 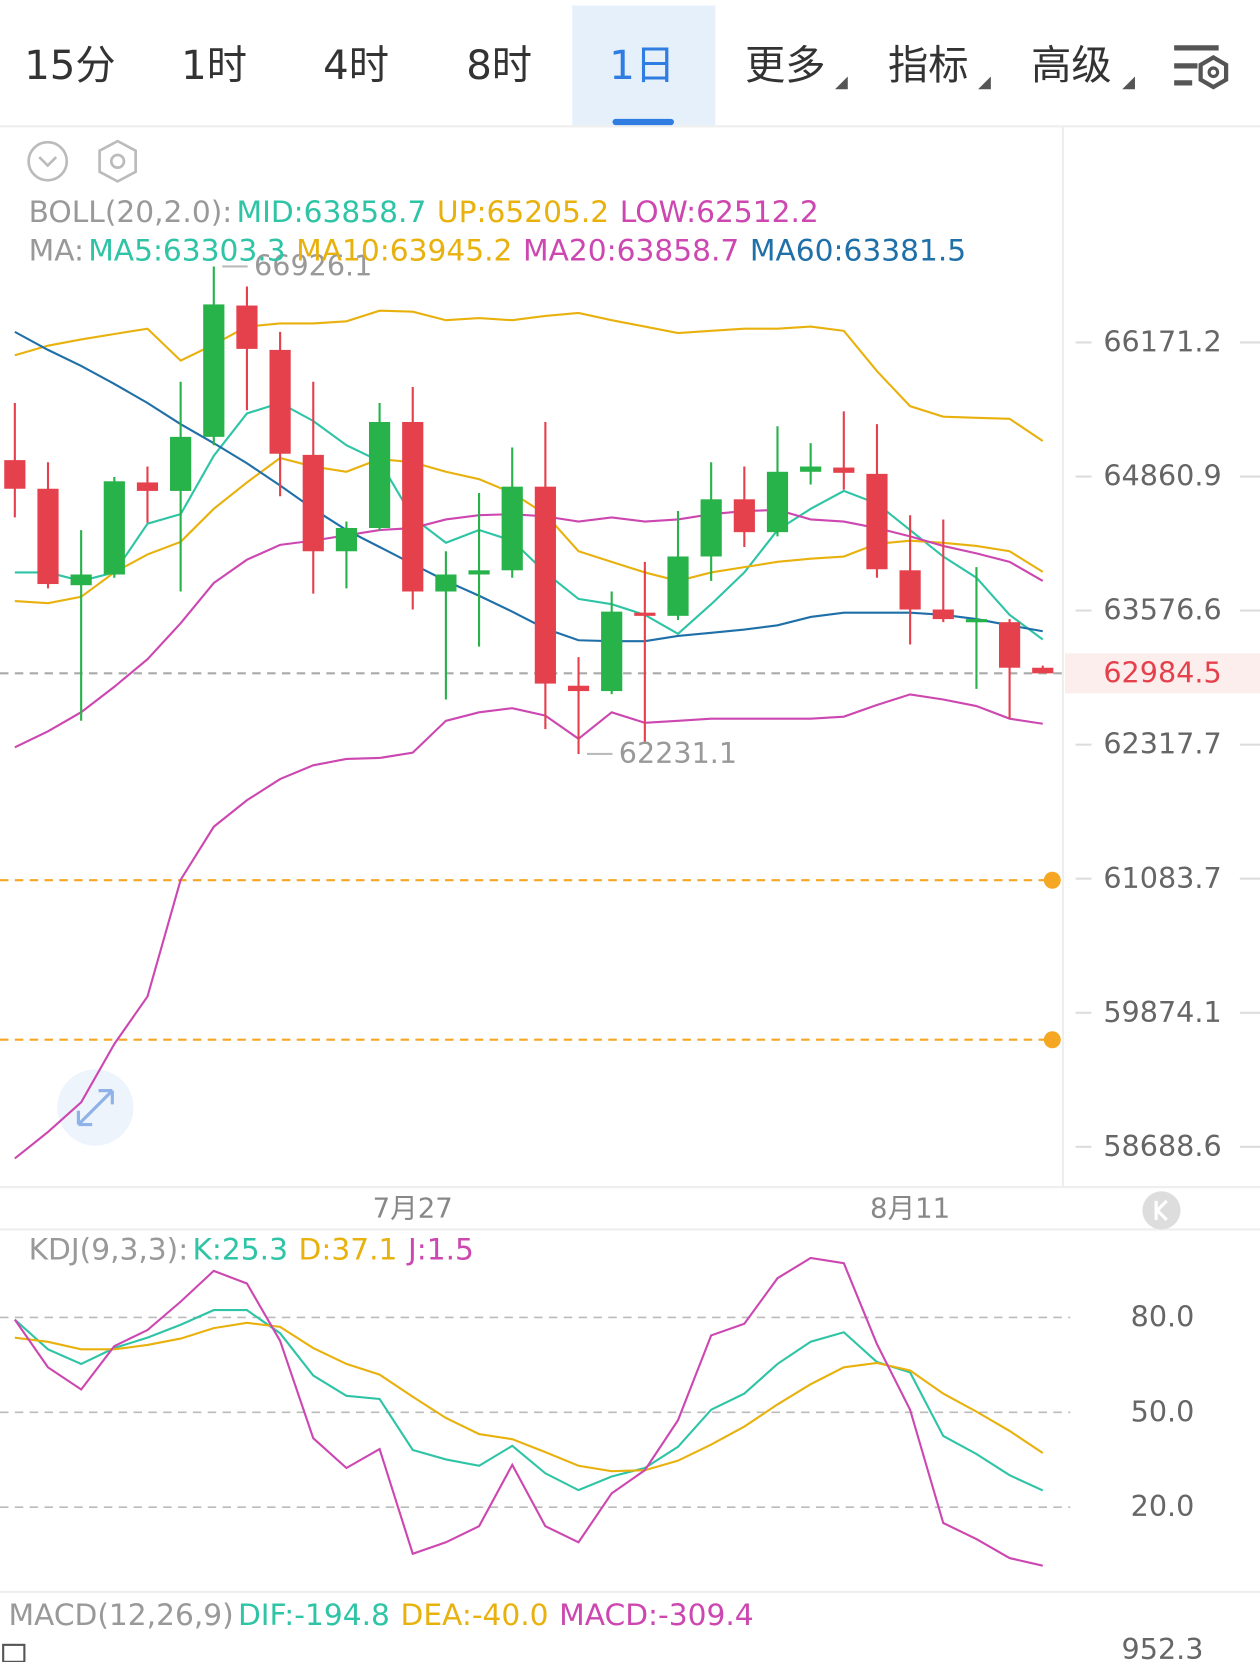 What do you see at coordinates (656, 1614) in the screenshot?
I see `legend-item: MACD:-309.4` at bounding box center [656, 1614].